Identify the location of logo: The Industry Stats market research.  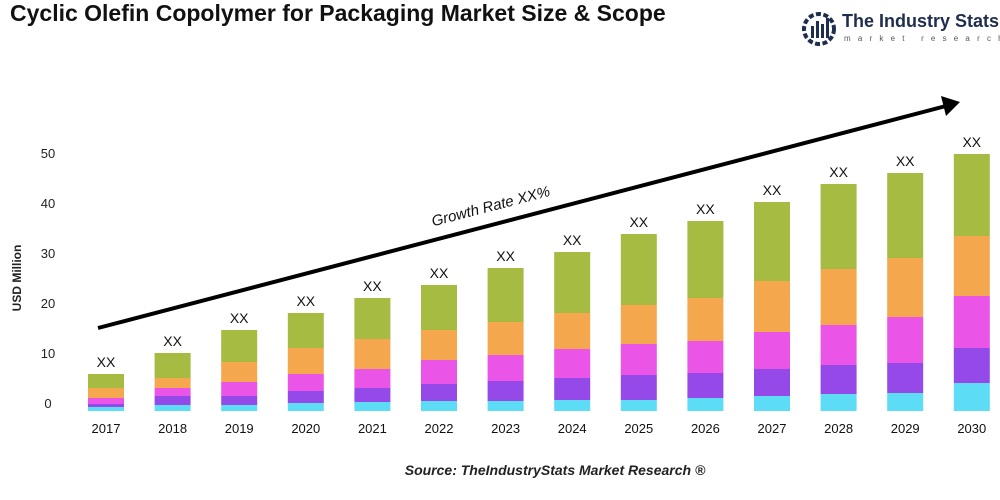
(900, 28).